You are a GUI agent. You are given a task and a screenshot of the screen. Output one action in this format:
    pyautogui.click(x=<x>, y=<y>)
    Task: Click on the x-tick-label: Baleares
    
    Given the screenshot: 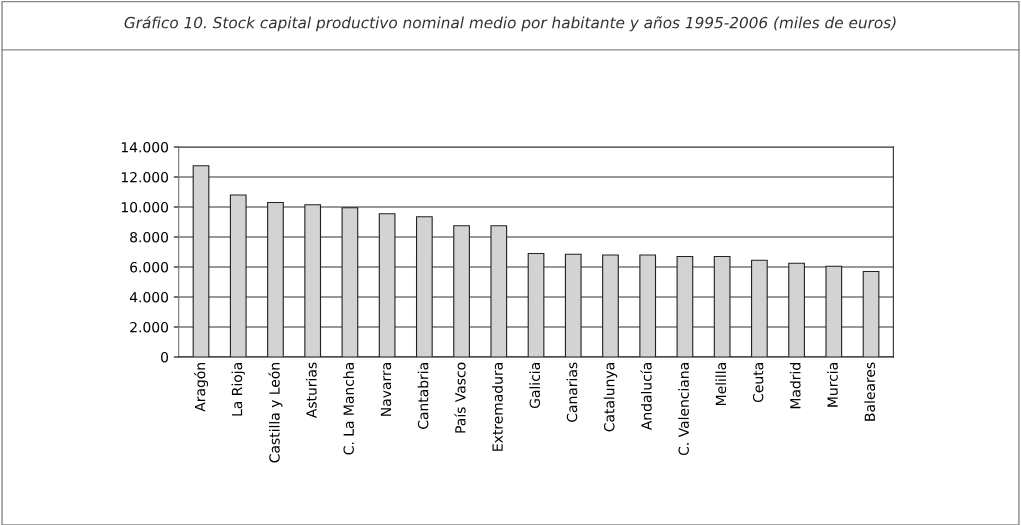 What is the action you would take?
    pyautogui.click(x=870, y=391)
    